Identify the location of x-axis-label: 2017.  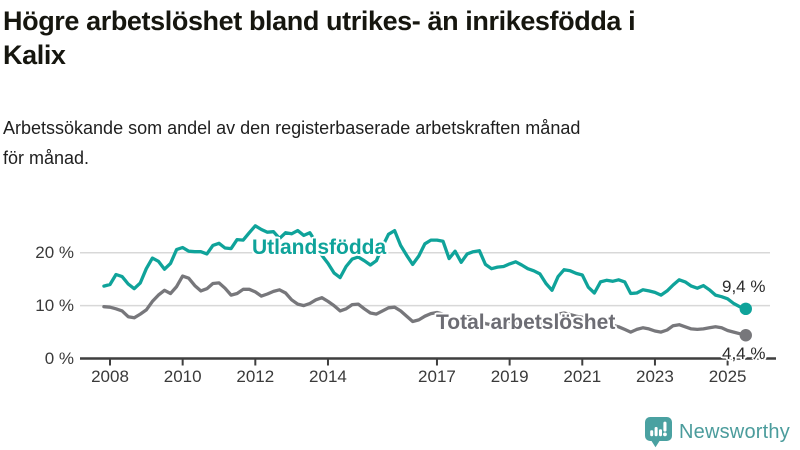
(437, 376).